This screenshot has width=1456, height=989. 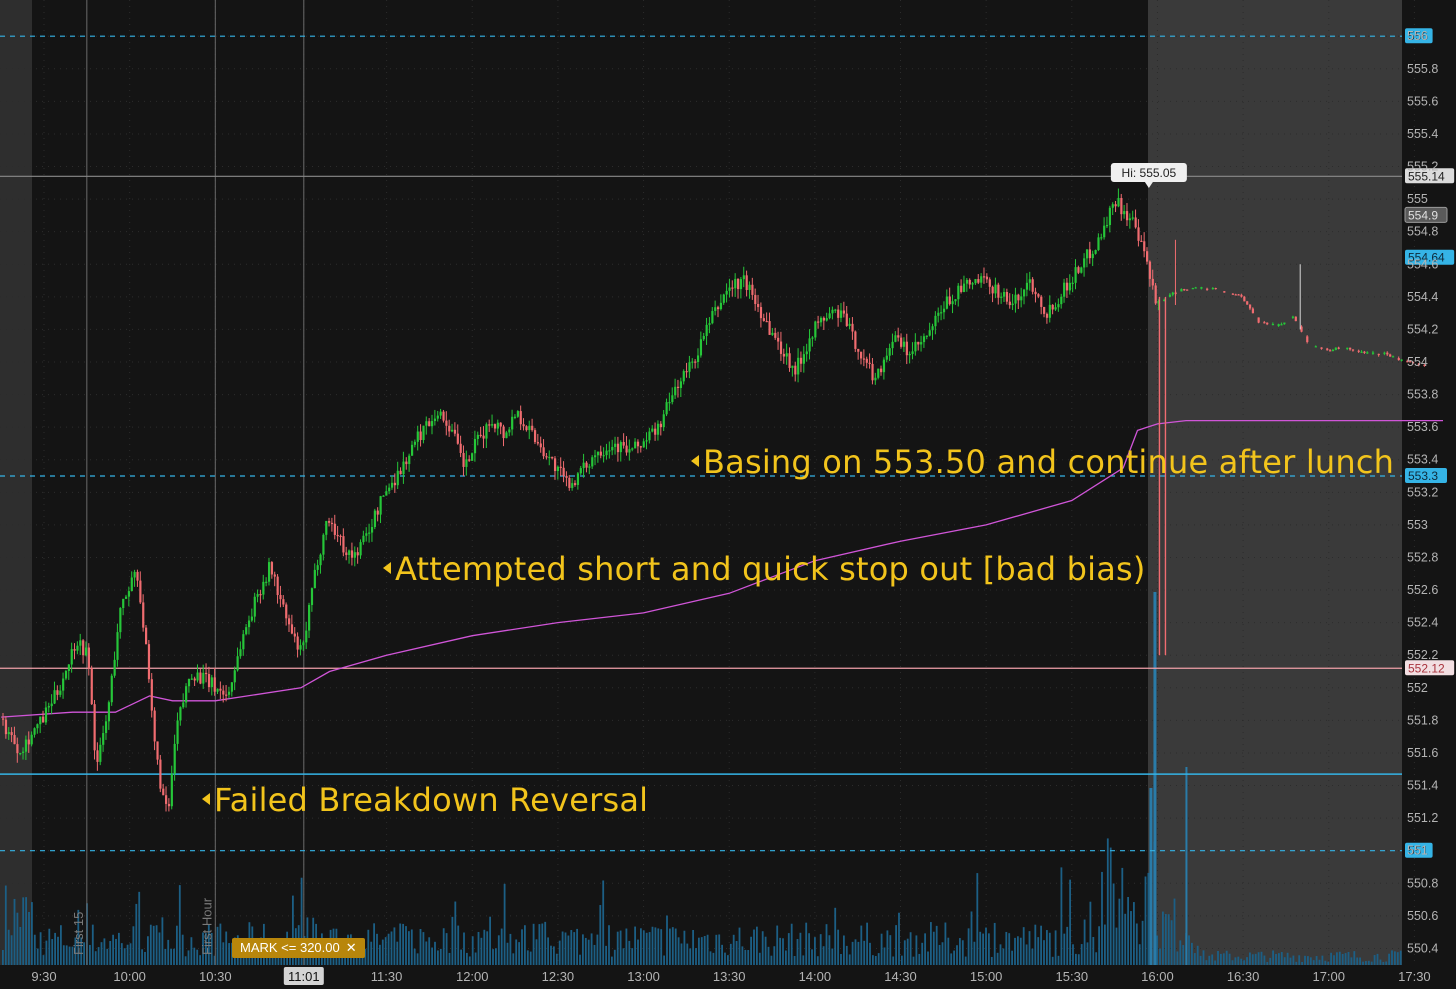 What do you see at coordinates (1417, 851) in the screenshot?
I see `y-tick-label: 551` at bounding box center [1417, 851].